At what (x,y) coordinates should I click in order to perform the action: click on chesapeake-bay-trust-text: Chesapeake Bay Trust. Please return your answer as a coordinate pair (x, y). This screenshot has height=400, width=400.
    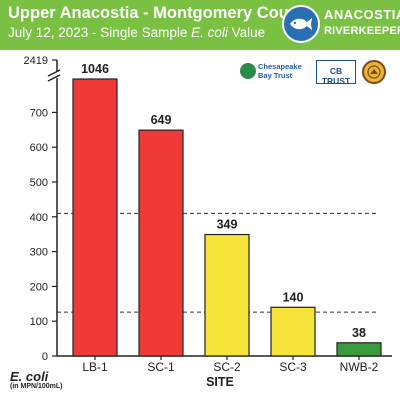
    Looking at the image, I should click on (280, 71).